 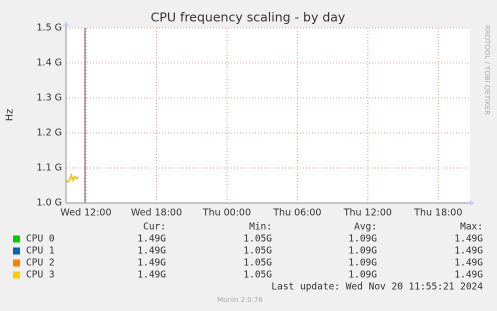 I want to click on x-tick-label: Thu 00:00, so click(x=226, y=213).